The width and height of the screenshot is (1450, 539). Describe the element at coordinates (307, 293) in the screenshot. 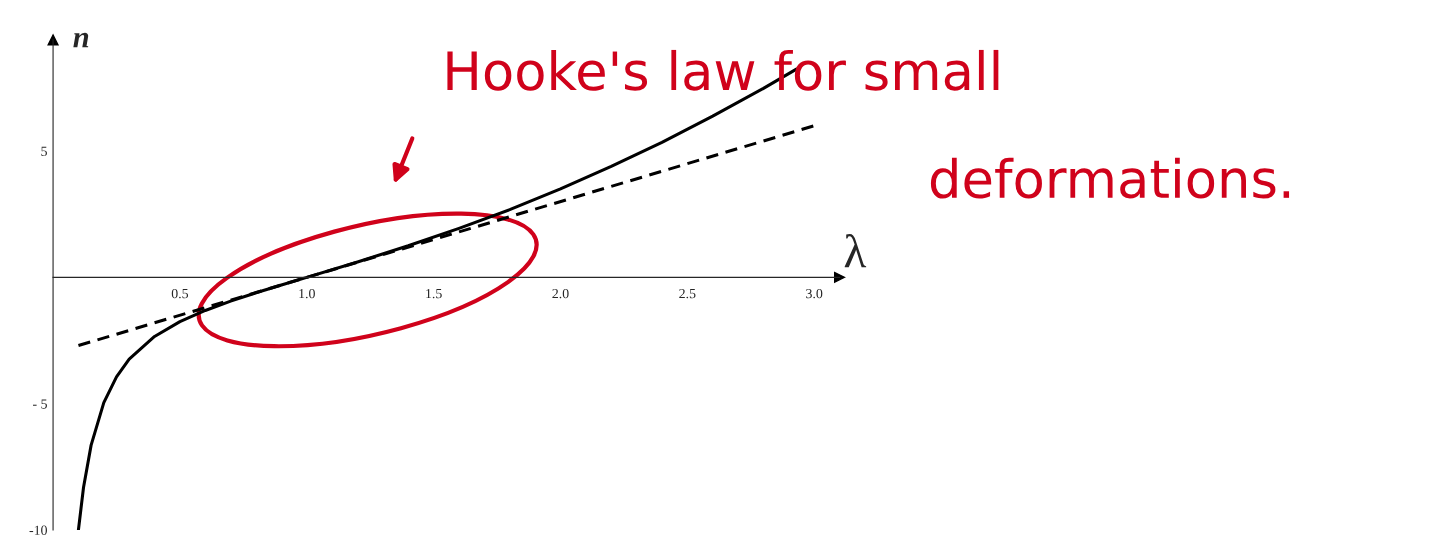

I see `x-tick-label: 1.0` at that location.